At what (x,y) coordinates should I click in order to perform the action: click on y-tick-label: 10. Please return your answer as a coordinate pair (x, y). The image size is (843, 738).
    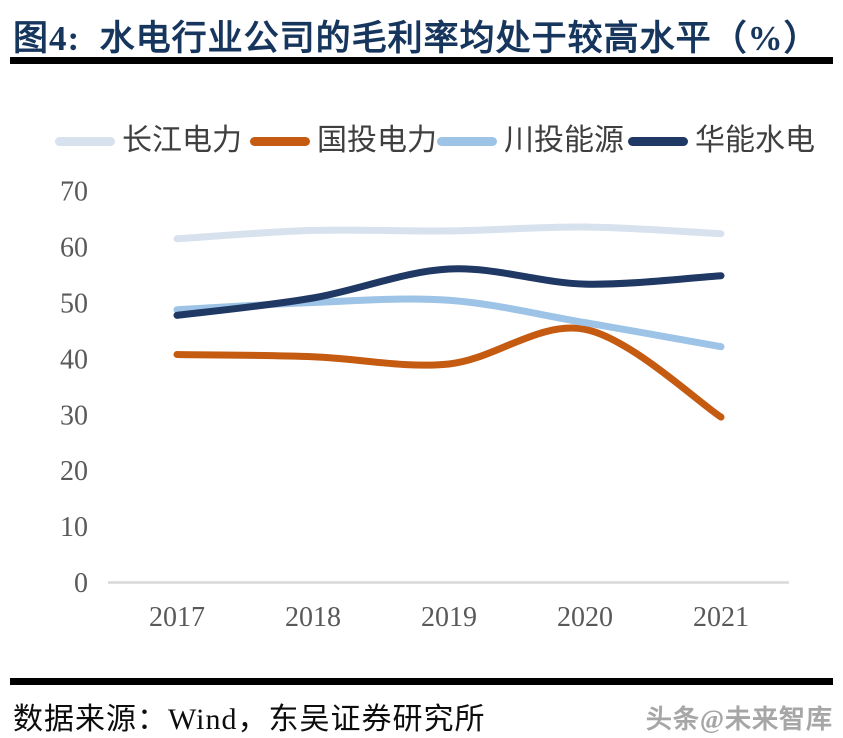
    Looking at the image, I should click on (74, 527).